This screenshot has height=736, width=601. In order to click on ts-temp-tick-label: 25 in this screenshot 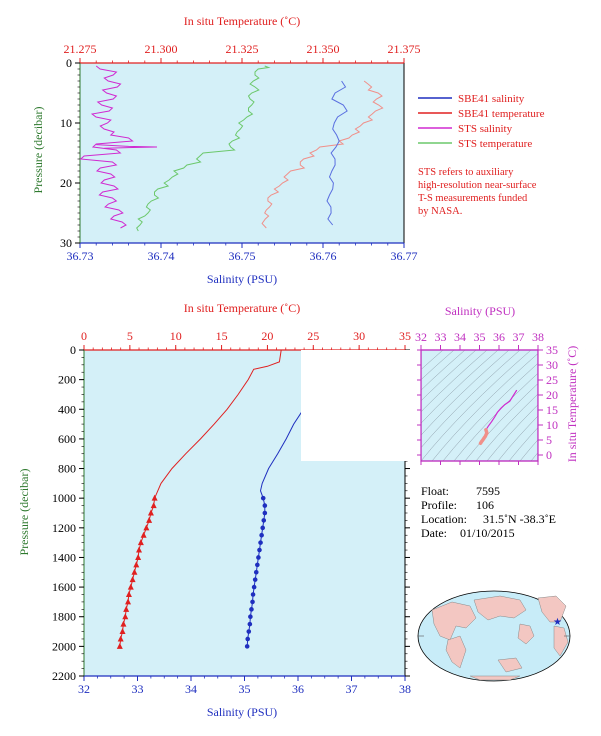, I will do `click(552, 380)`.